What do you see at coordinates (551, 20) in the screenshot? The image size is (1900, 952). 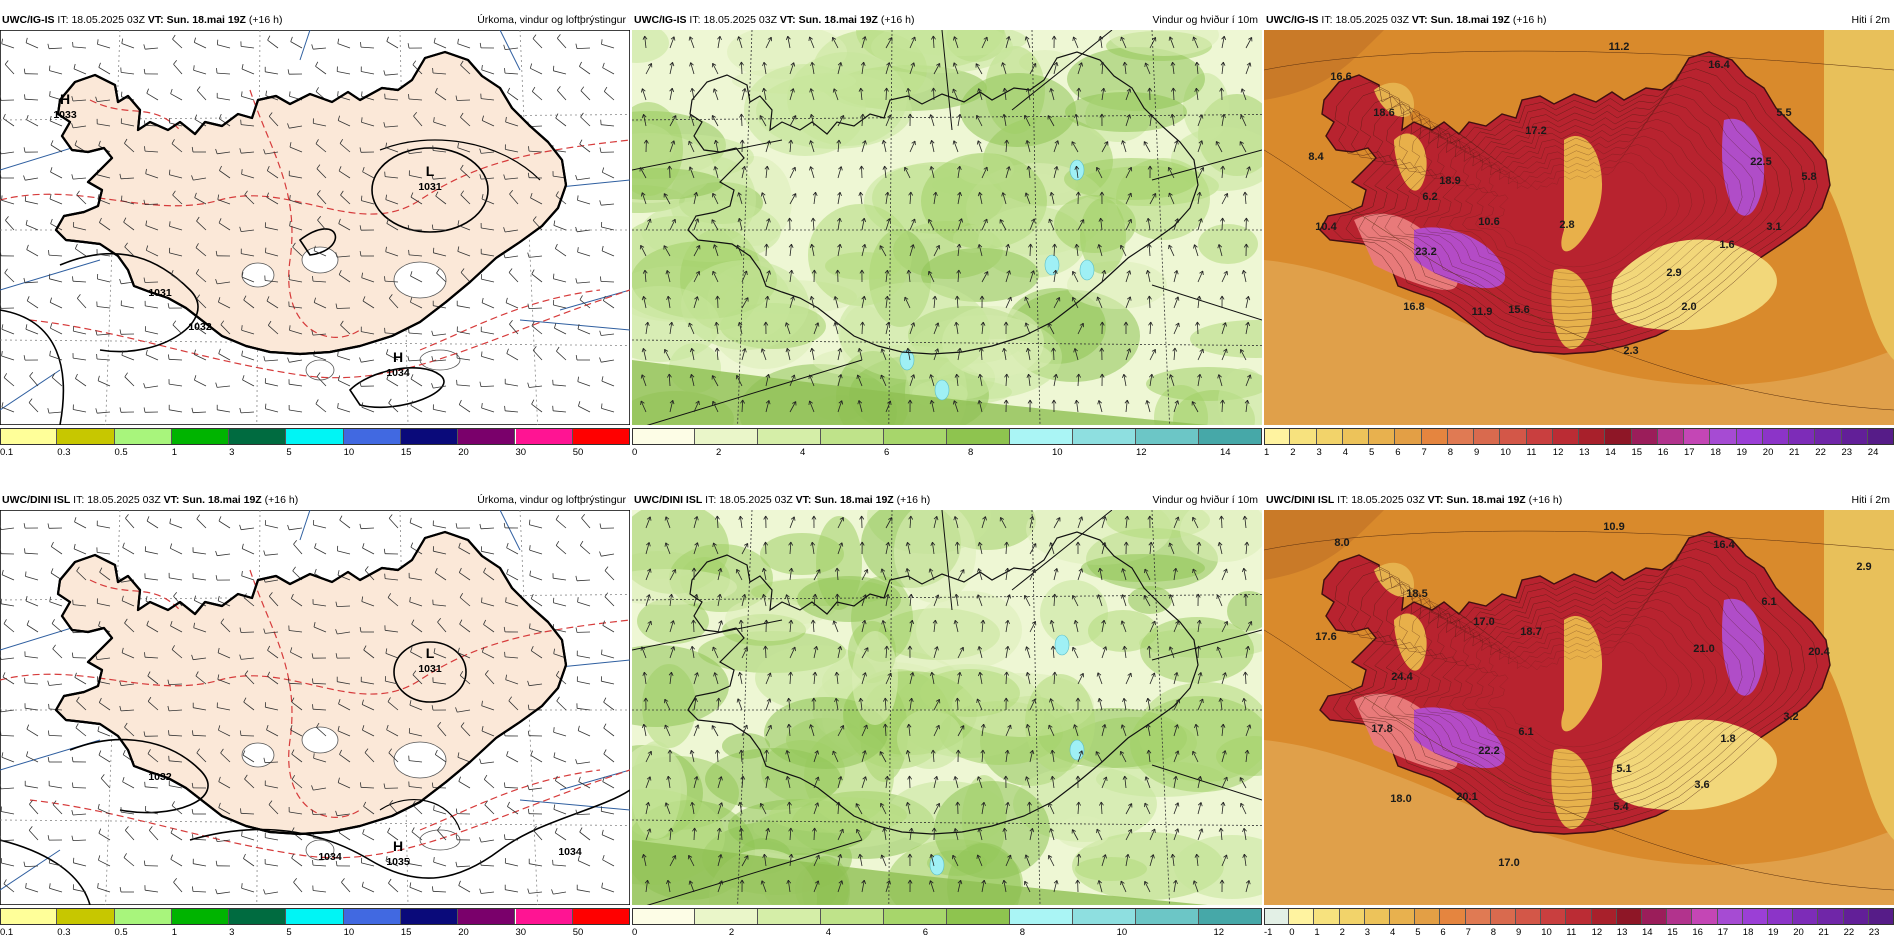 I see `field-name: Úrkoma, vindur og loftþrýstingur` at bounding box center [551, 20].